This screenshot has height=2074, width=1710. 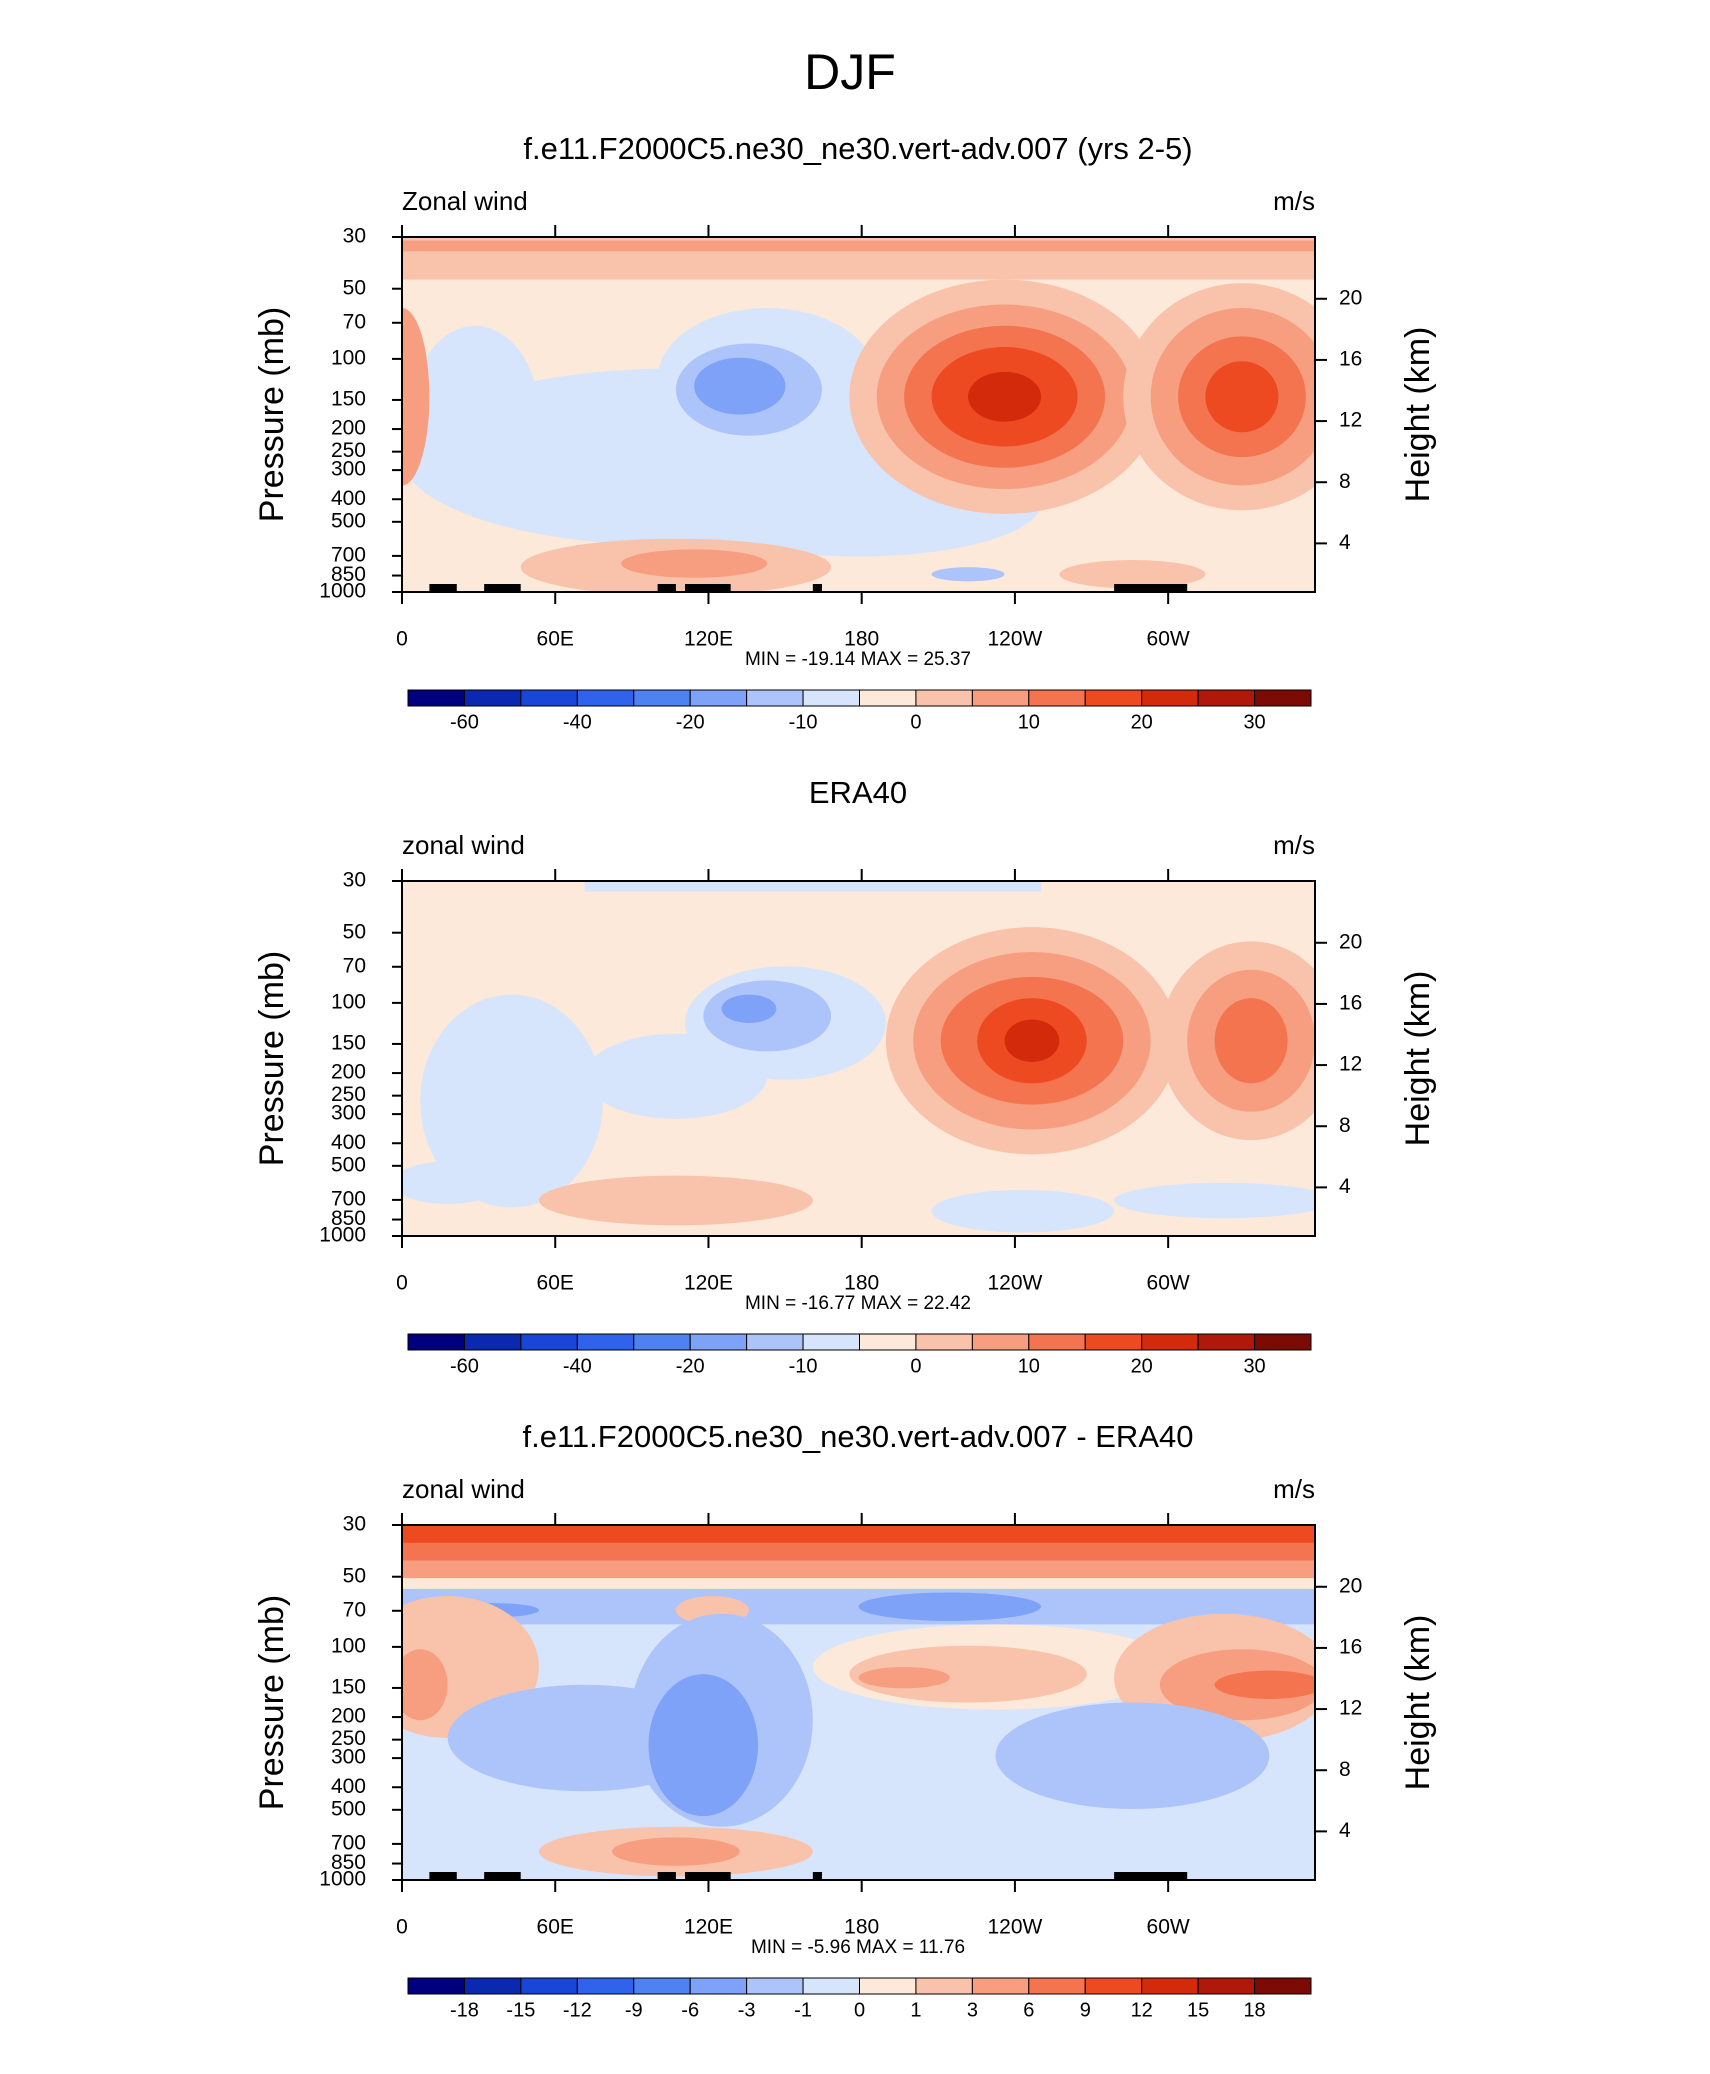 What do you see at coordinates (861, 1283) in the screenshot?
I see `x-tick-label: 180` at bounding box center [861, 1283].